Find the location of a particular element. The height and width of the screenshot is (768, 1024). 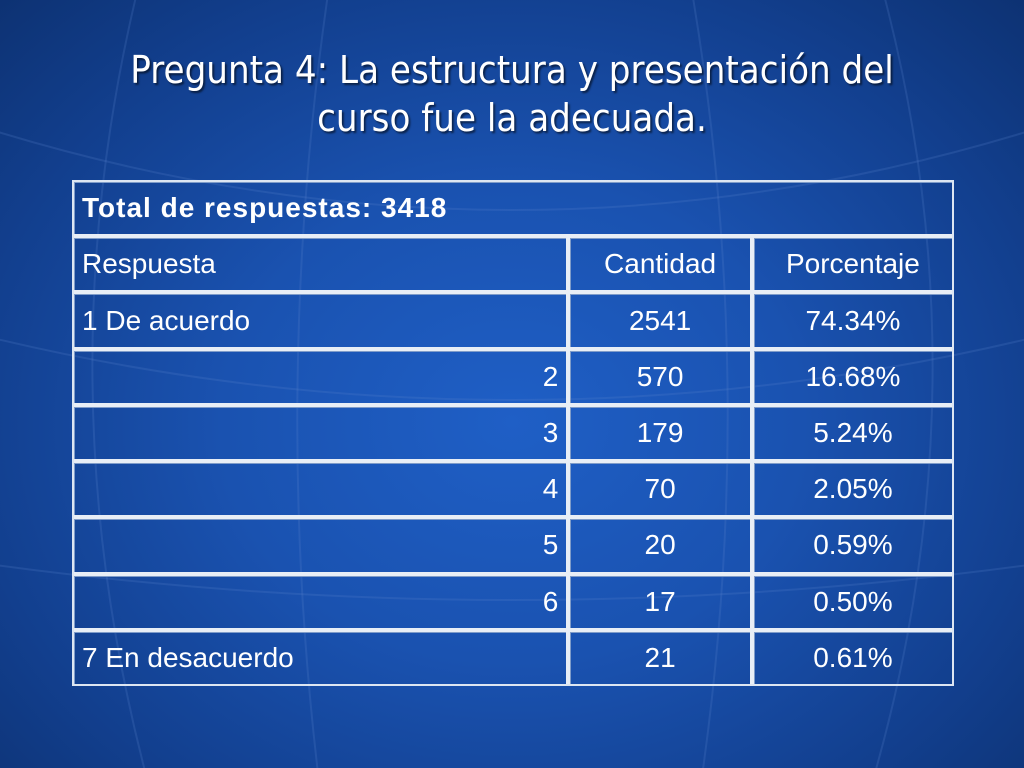

table-row: 1 De acuerdo 2541 74.34% is located at coordinates (513, 322).